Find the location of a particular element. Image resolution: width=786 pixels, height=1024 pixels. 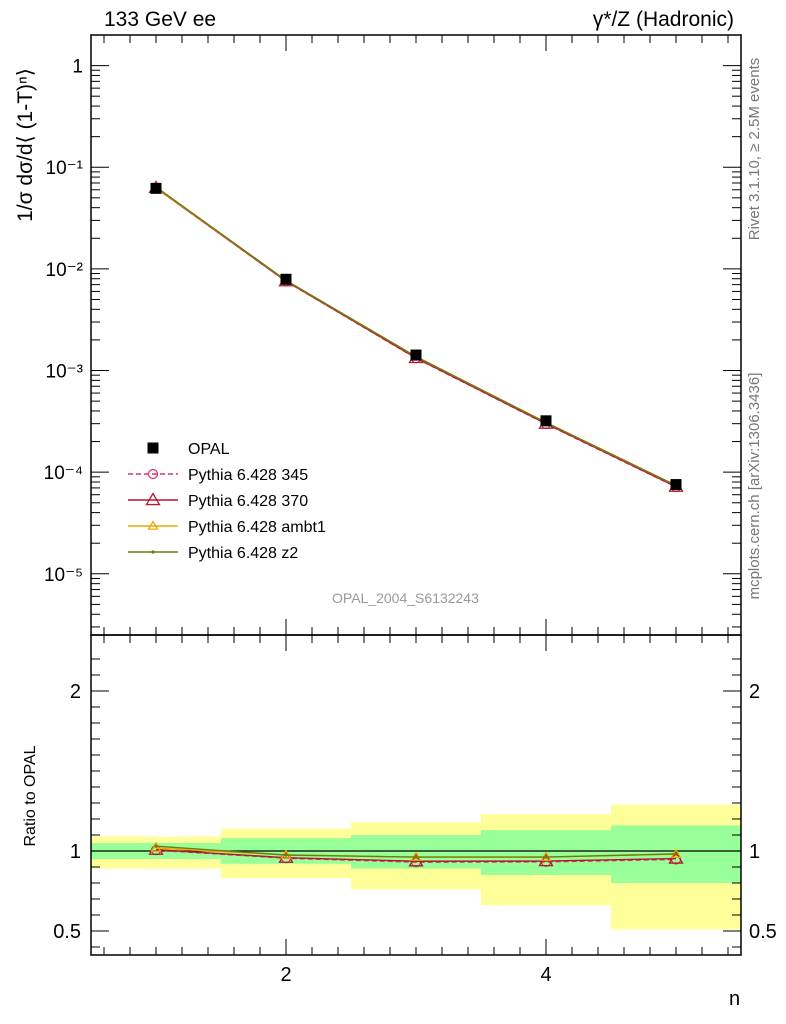

legend-marker-opal is located at coordinates (153, 448).